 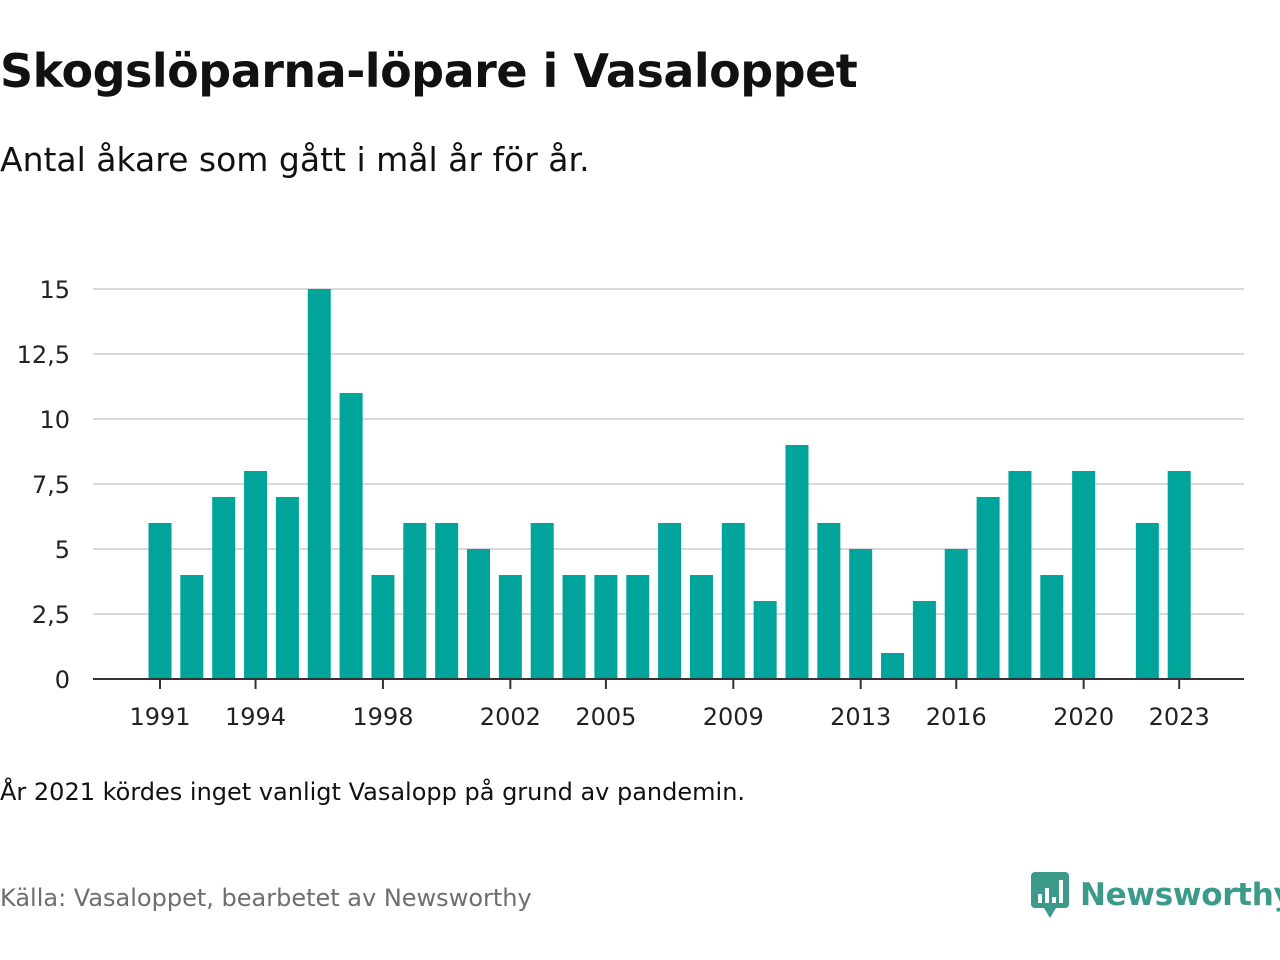 What do you see at coordinates (255, 717) in the screenshot?
I see `x-tick-label: 1994` at bounding box center [255, 717].